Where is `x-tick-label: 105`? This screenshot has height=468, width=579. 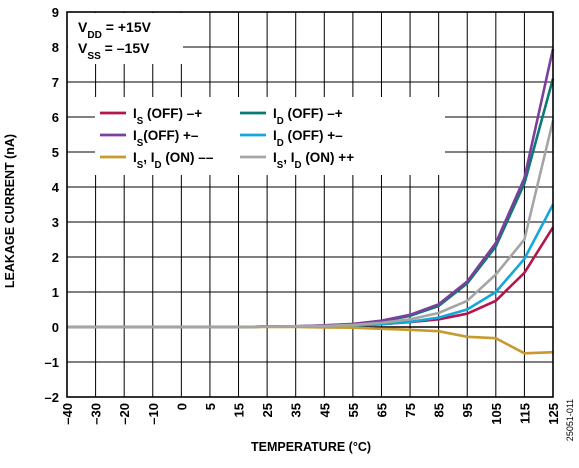
x-tick-label: 105 is located at coordinates (496, 414).